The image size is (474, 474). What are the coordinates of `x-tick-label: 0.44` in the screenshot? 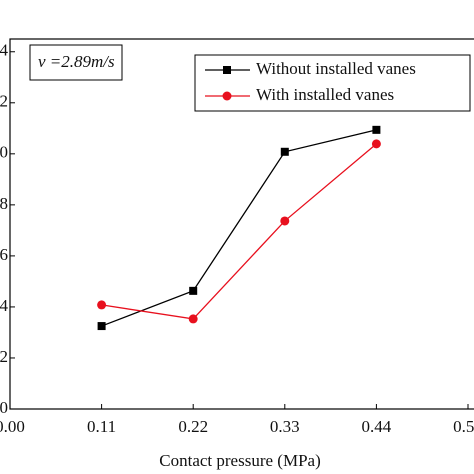 It's located at (377, 426).